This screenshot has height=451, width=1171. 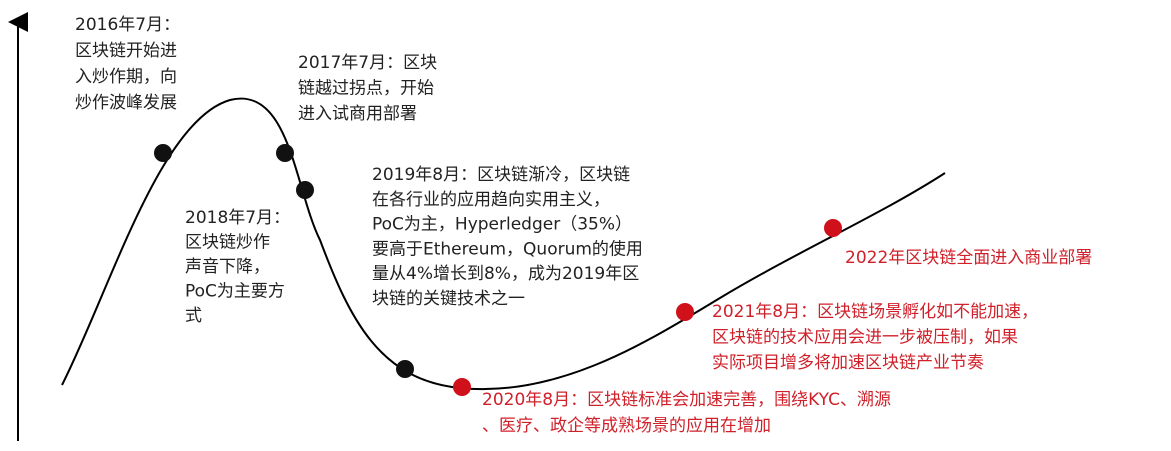 What do you see at coordinates (875, 312) in the screenshot?
I see `annotation-line: 2021年8月：区块链场景孵化如不能加速，` at bounding box center [875, 312].